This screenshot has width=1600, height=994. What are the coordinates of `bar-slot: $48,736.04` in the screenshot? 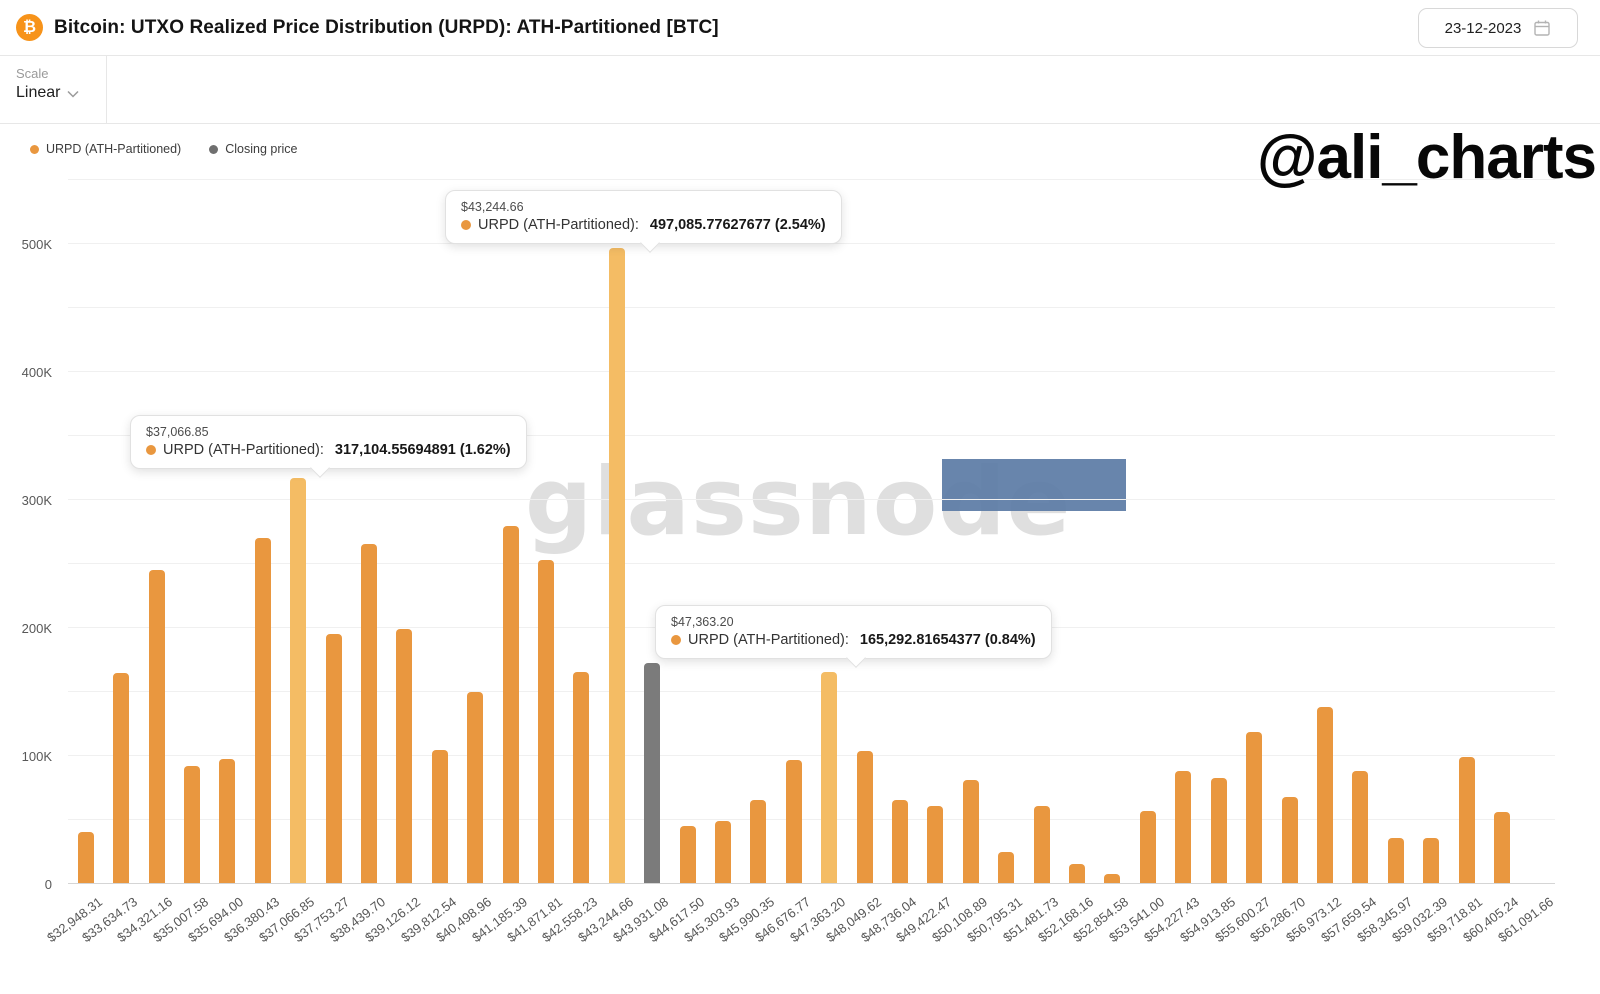 It's located at (888, 562).